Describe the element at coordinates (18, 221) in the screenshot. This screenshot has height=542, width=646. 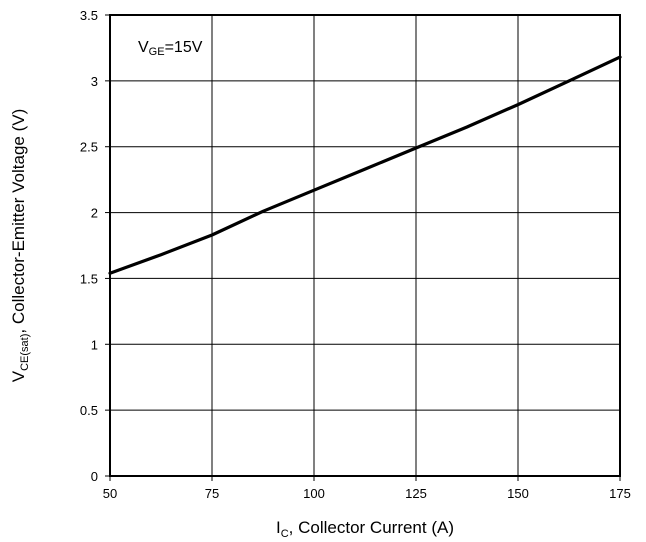
I see `y-axis-title-rest: , Collector-Emitter Voltage (V)` at that location.